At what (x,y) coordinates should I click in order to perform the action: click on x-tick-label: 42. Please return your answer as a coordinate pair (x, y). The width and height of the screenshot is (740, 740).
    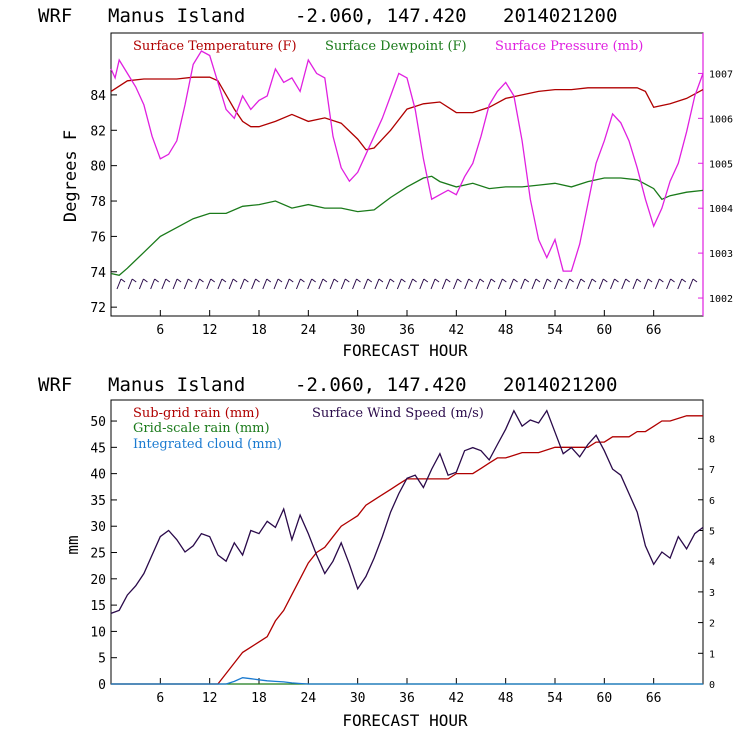
    Looking at the image, I should click on (457, 330).